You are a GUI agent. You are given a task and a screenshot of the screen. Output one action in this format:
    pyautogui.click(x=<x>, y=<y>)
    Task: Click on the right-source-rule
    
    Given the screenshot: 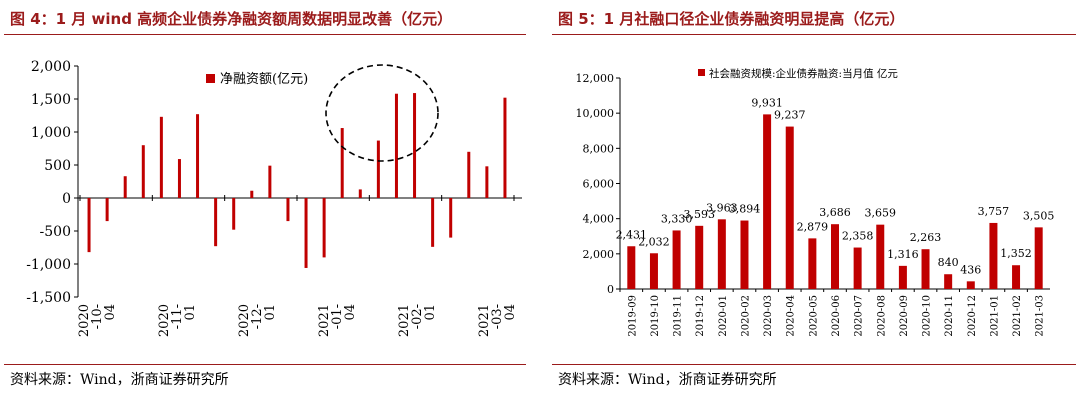 What is the action you would take?
    pyautogui.click(x=814, y=364)
    